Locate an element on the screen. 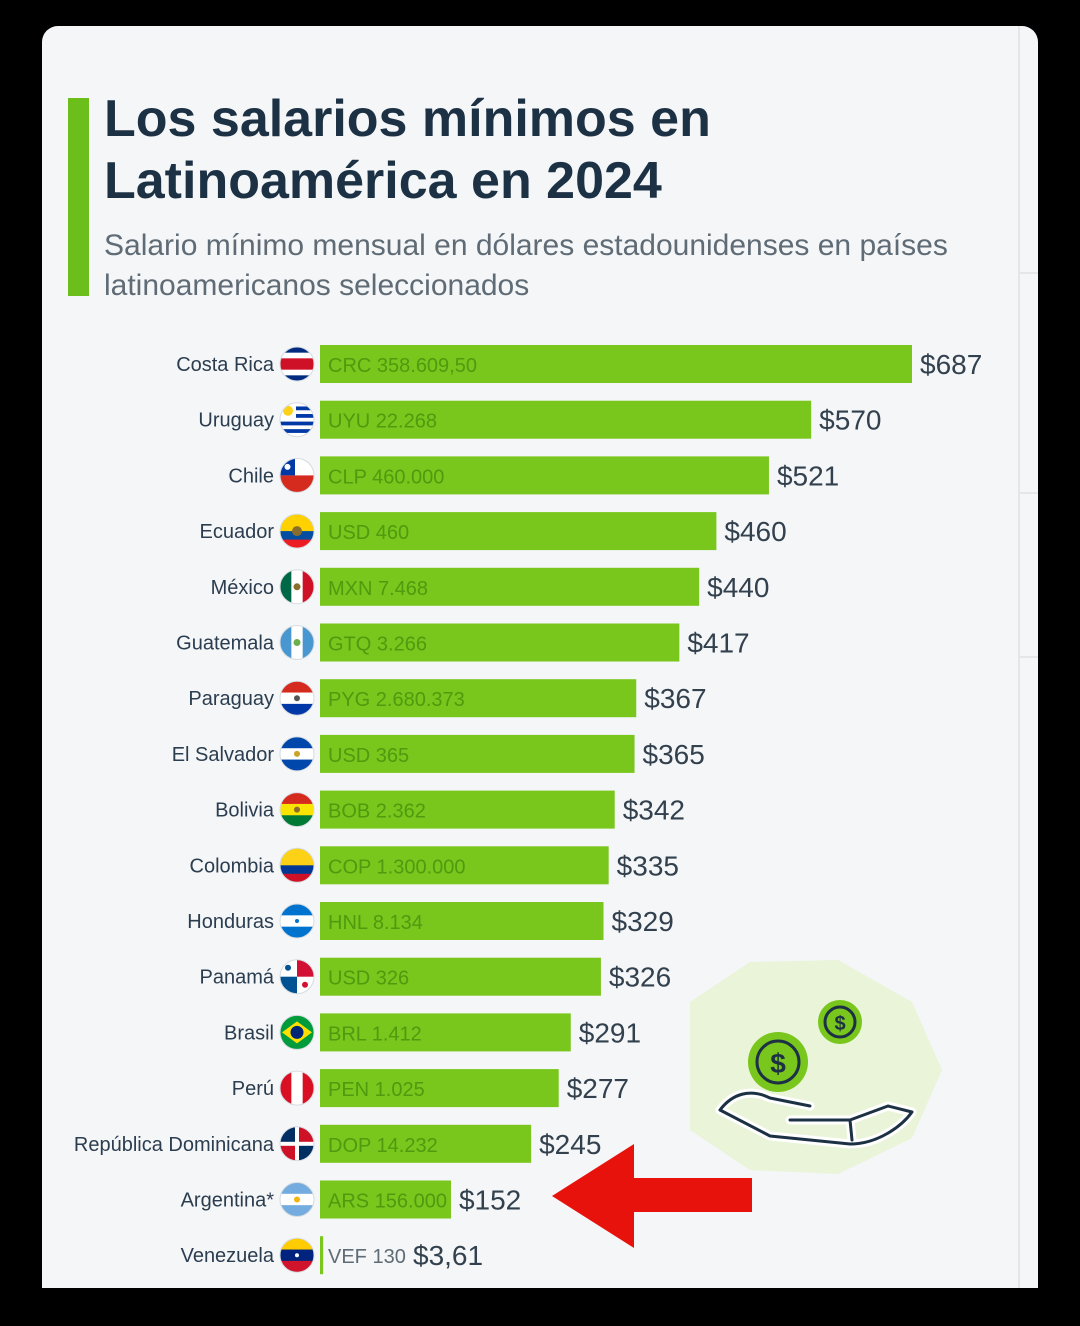 The image size is (1080, 1326). flag-icon-bolivia is located at coordinates (297, 810).